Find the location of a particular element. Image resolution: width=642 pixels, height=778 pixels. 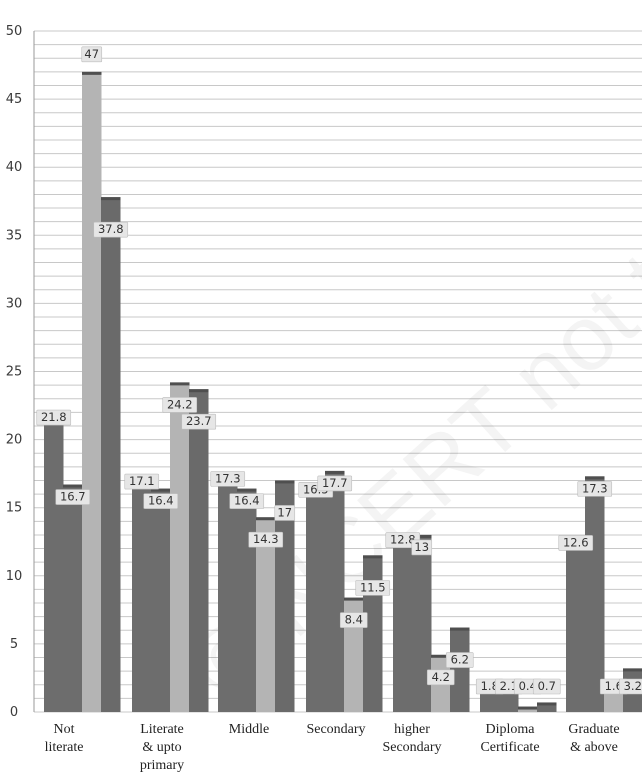

y-tick-label: 25 is located at coordinates (14, 372).